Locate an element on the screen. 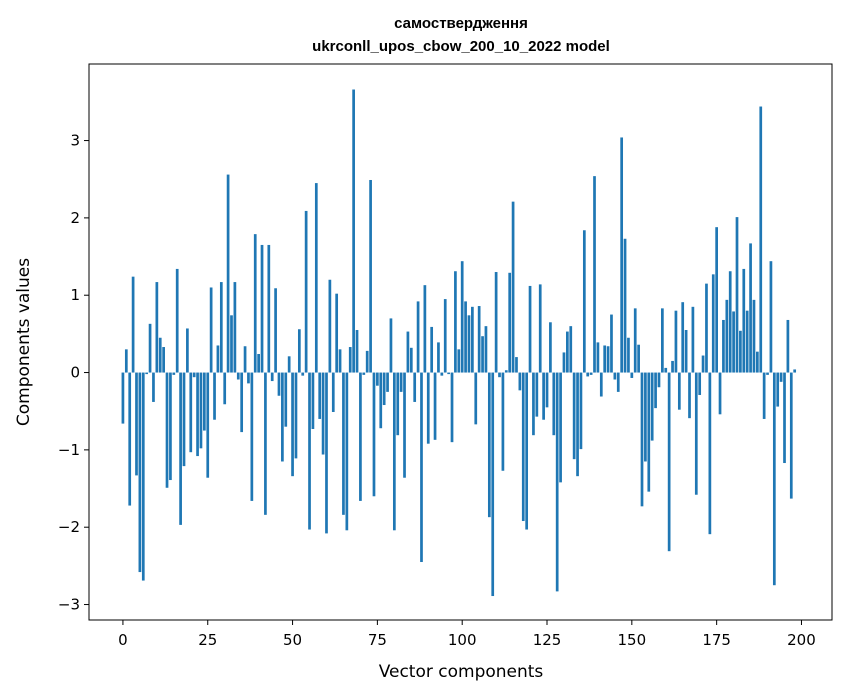 Image resolution: width=847 pixels, height=696 pixels. y-axis-label: Components values is located at coordinates (24, 342).